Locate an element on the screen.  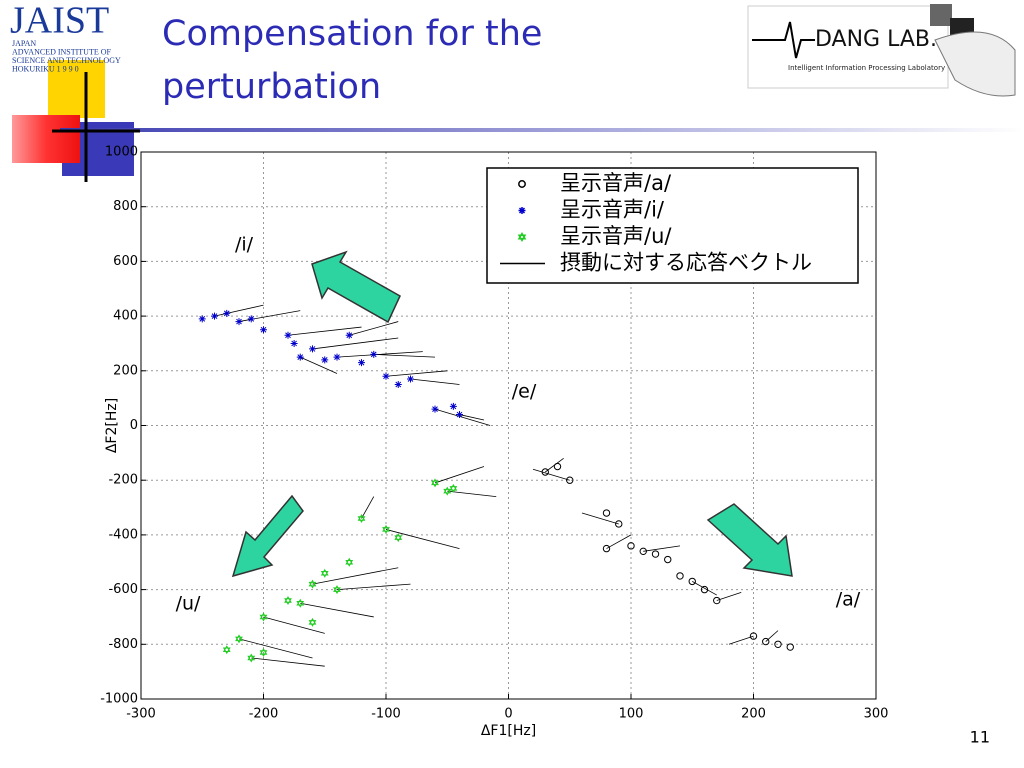
x-tick-label: -100 is located at coordinates (386, 714).